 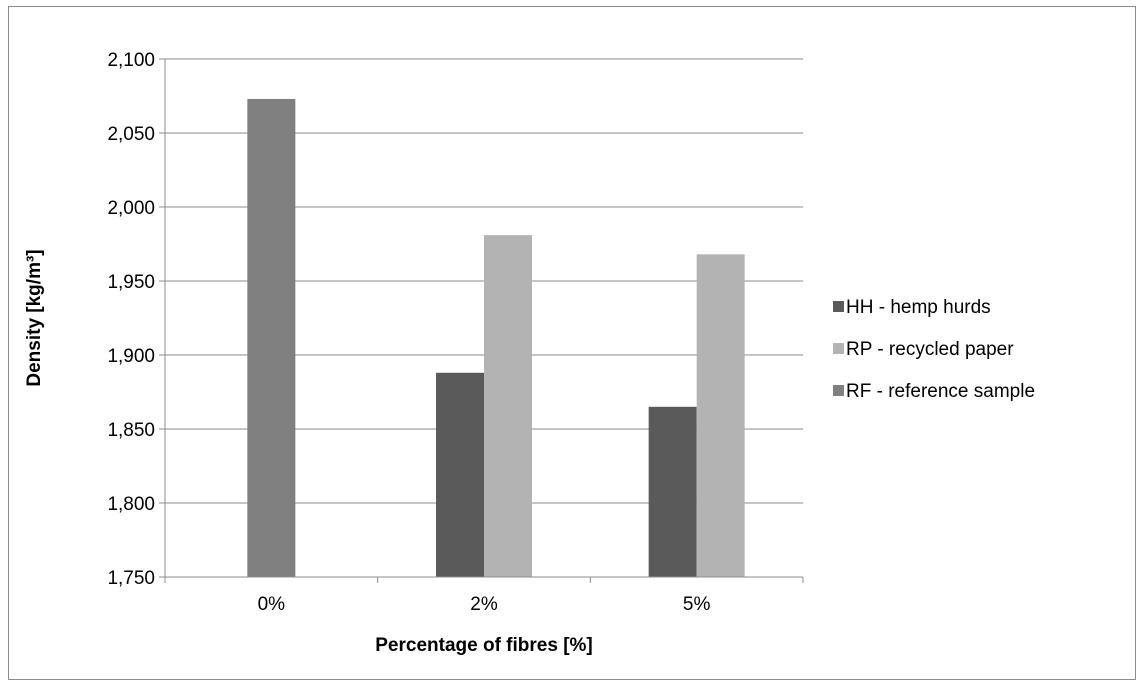 What do you see at coordinates (131, 504) in the screenshot?
I see `y-tick-label: 1,800` at bounding box center [131, 504].